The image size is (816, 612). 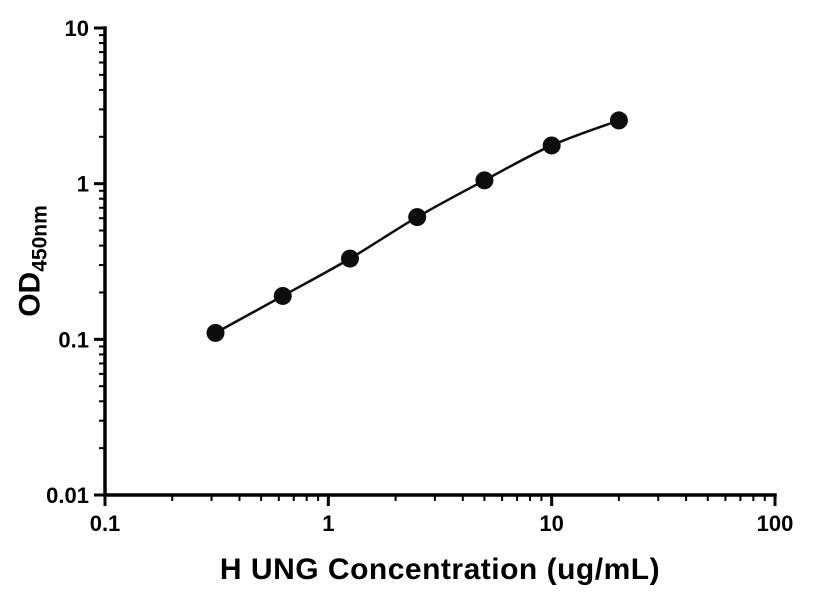 I want to click on x-axis-title: H UNG Concentration (ug/mL), so click(x=440, y=569).